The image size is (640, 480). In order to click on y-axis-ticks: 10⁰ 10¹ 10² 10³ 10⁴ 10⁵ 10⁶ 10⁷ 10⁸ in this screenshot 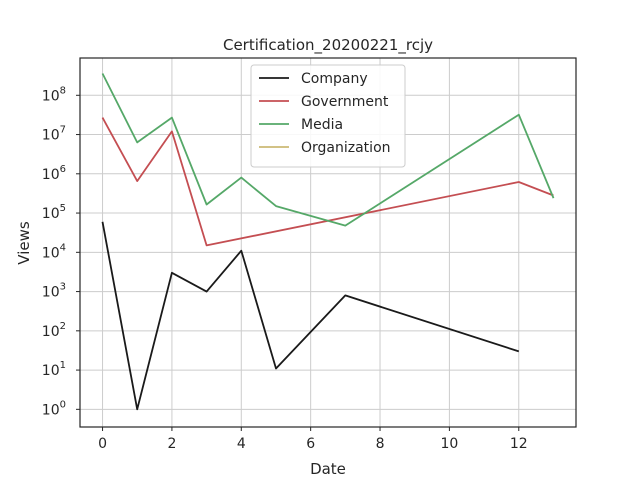, I will do `click(61, 251)`.